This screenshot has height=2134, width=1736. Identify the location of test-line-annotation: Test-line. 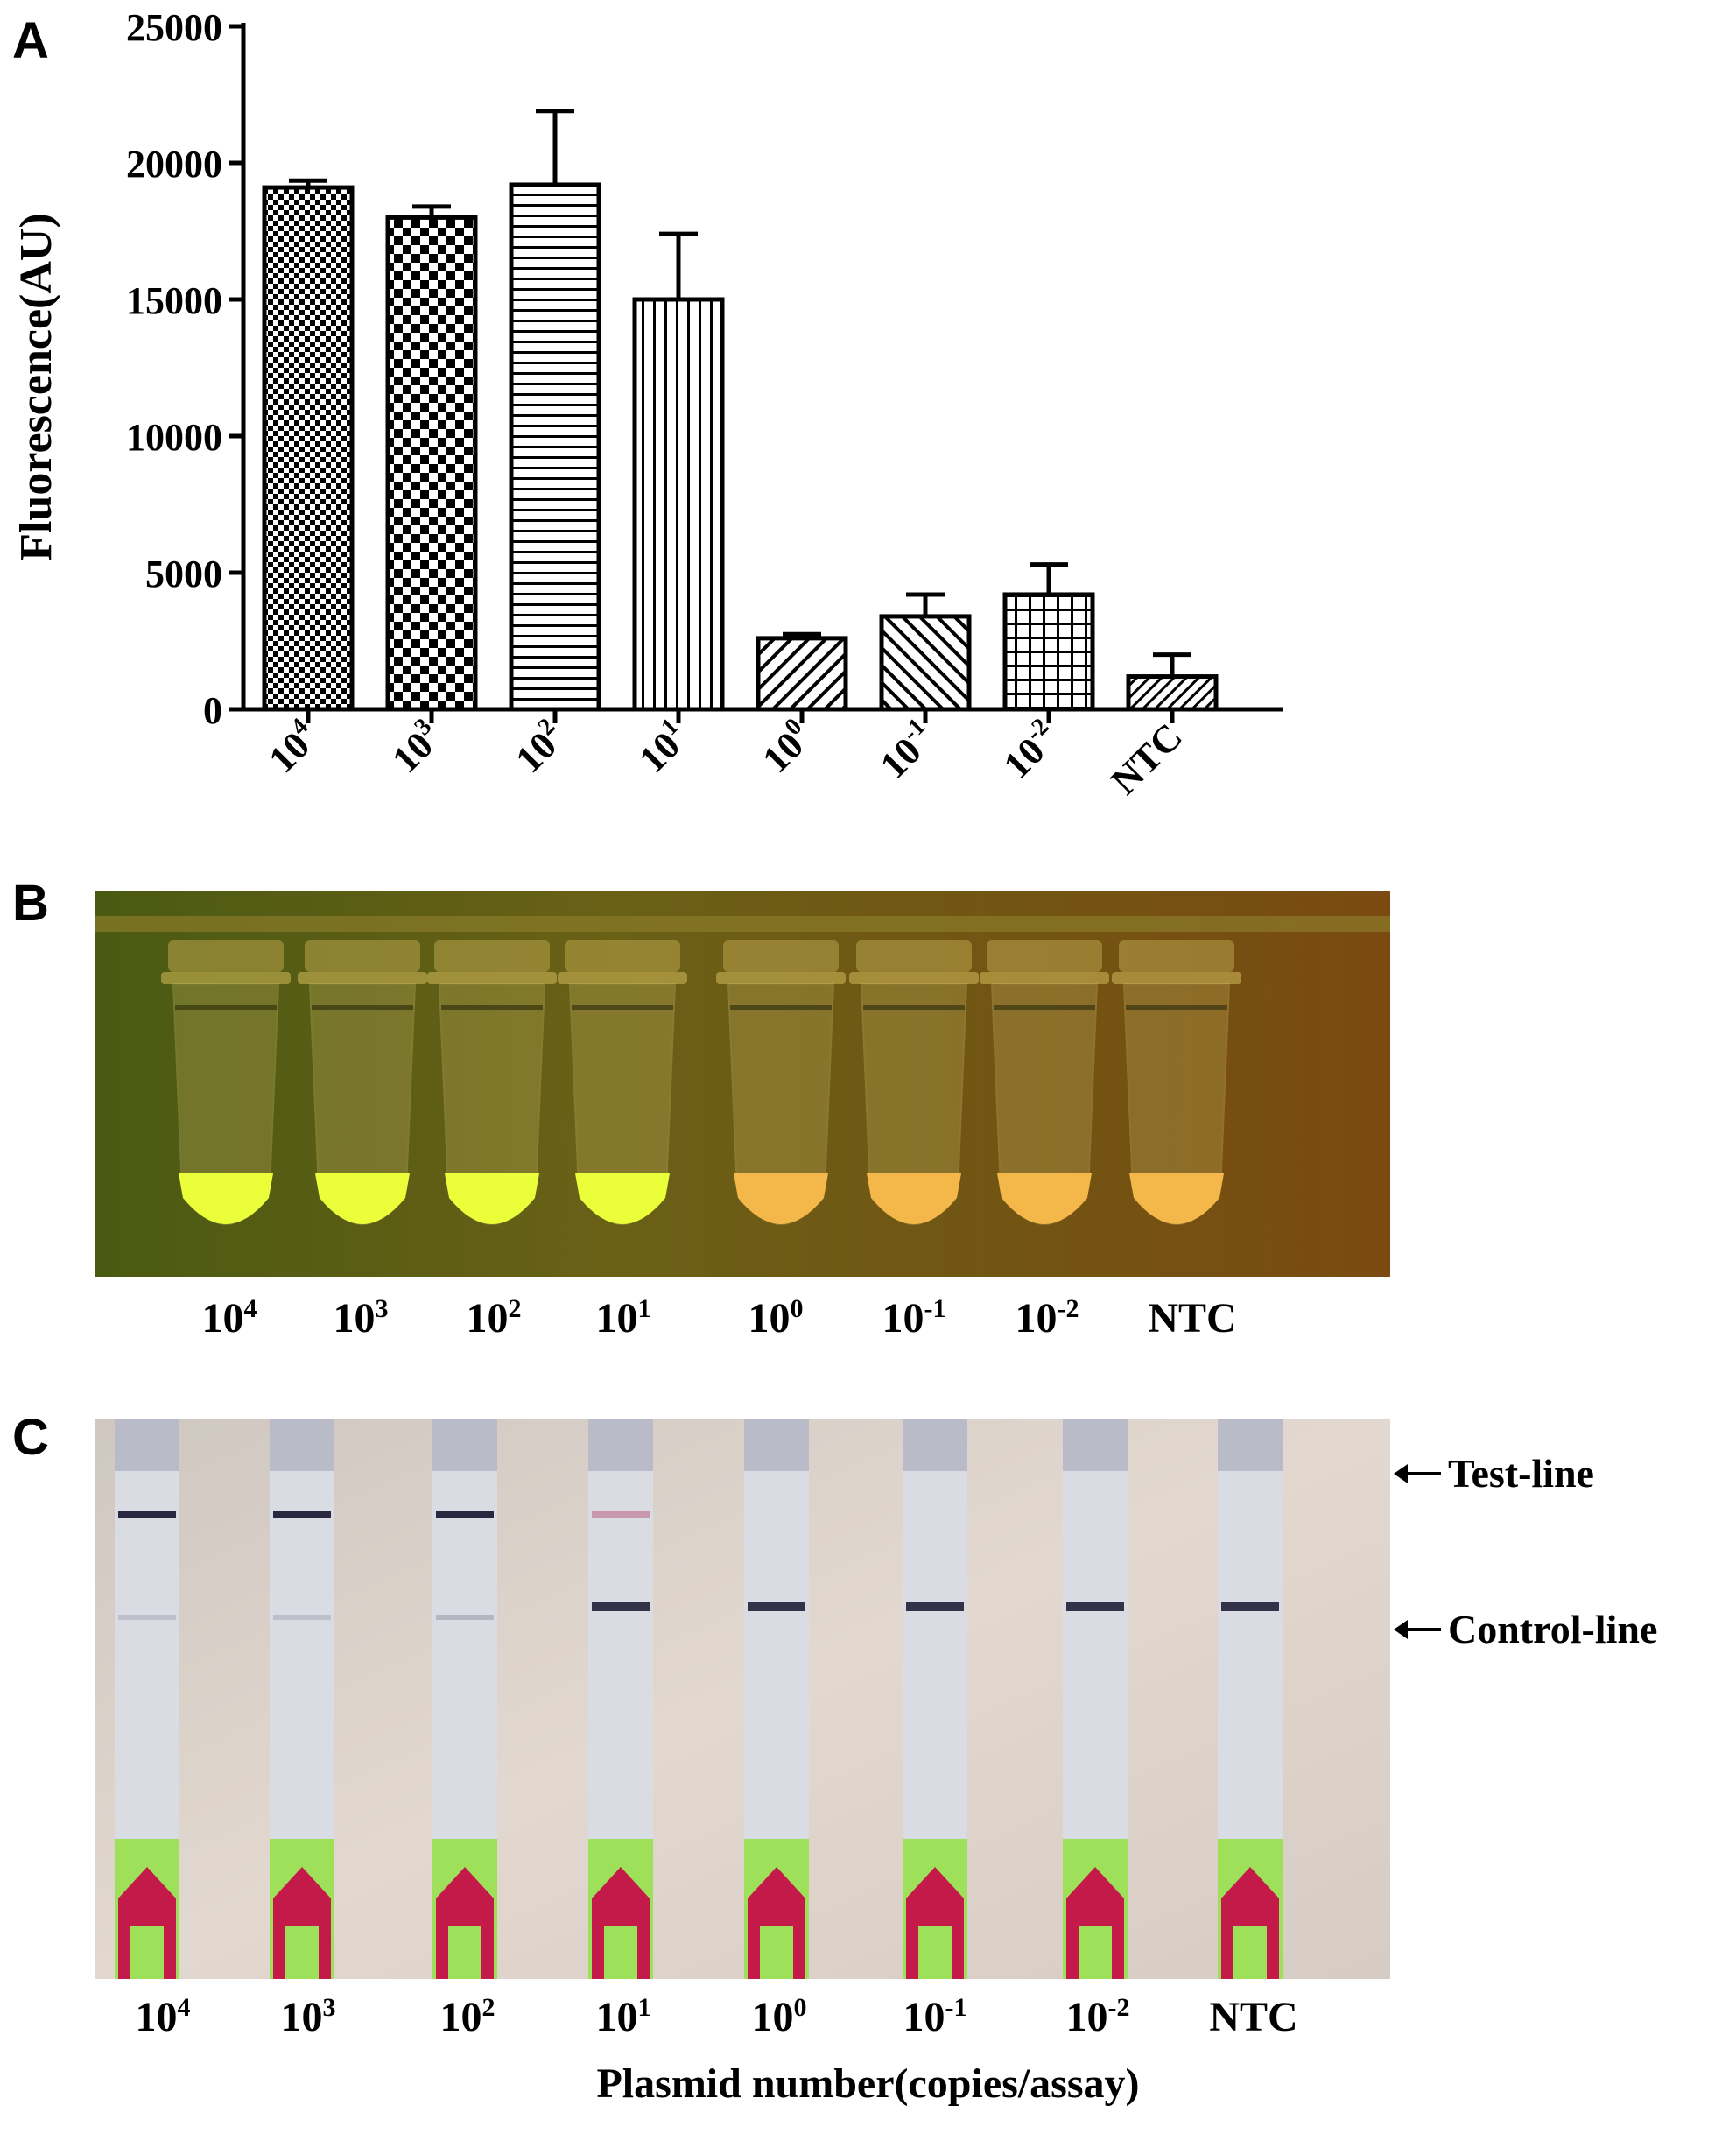
(1494, 1473).